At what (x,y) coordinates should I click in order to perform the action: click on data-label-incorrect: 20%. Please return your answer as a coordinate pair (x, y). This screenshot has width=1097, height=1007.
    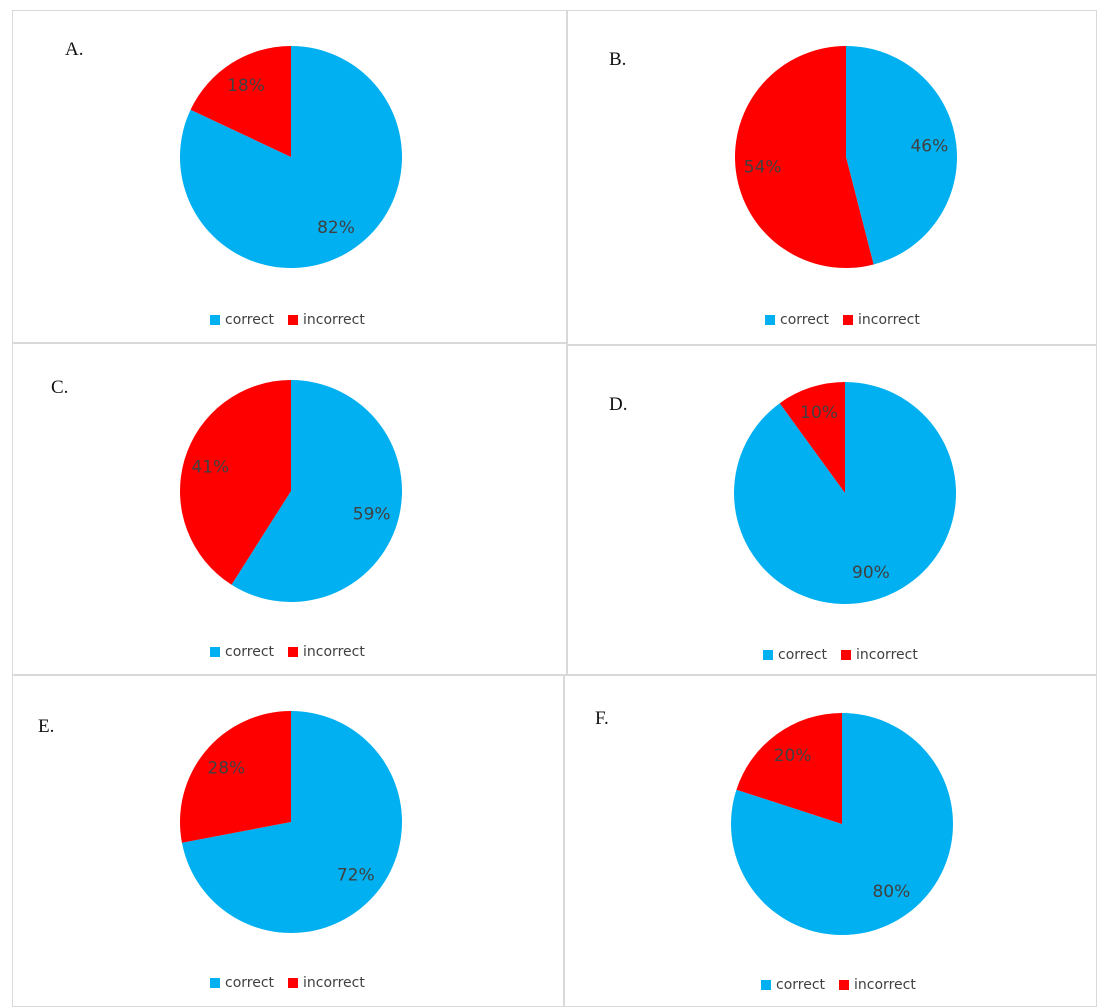
    Looking at the image, I should click on (793, 756).